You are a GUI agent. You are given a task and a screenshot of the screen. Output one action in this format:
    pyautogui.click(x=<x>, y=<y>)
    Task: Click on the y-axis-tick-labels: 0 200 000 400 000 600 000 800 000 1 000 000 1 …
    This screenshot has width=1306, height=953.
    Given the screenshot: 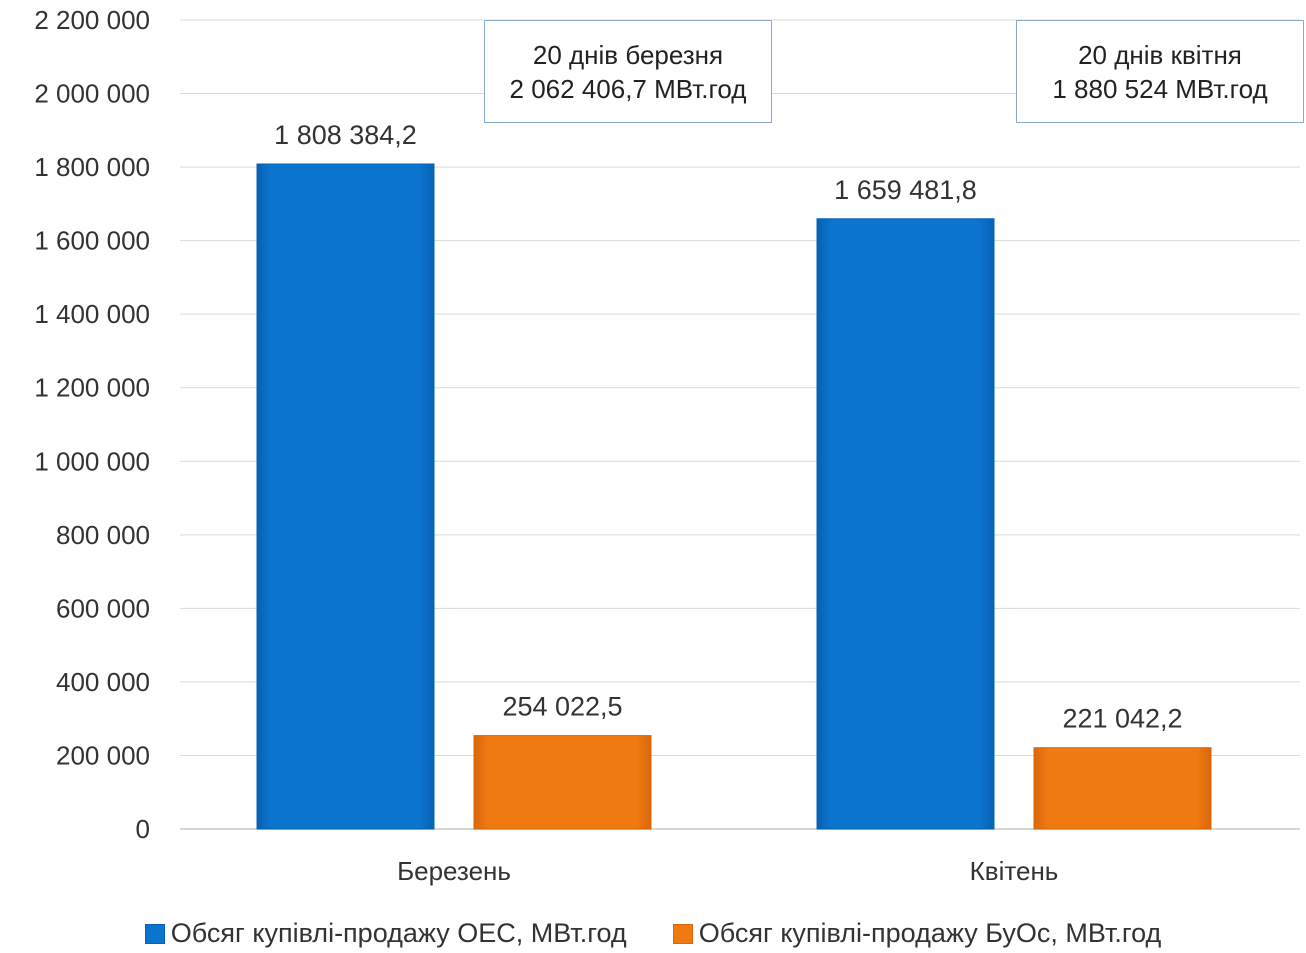 What is the action you would take?
    pyautogui.click(x=92, y=424)
    